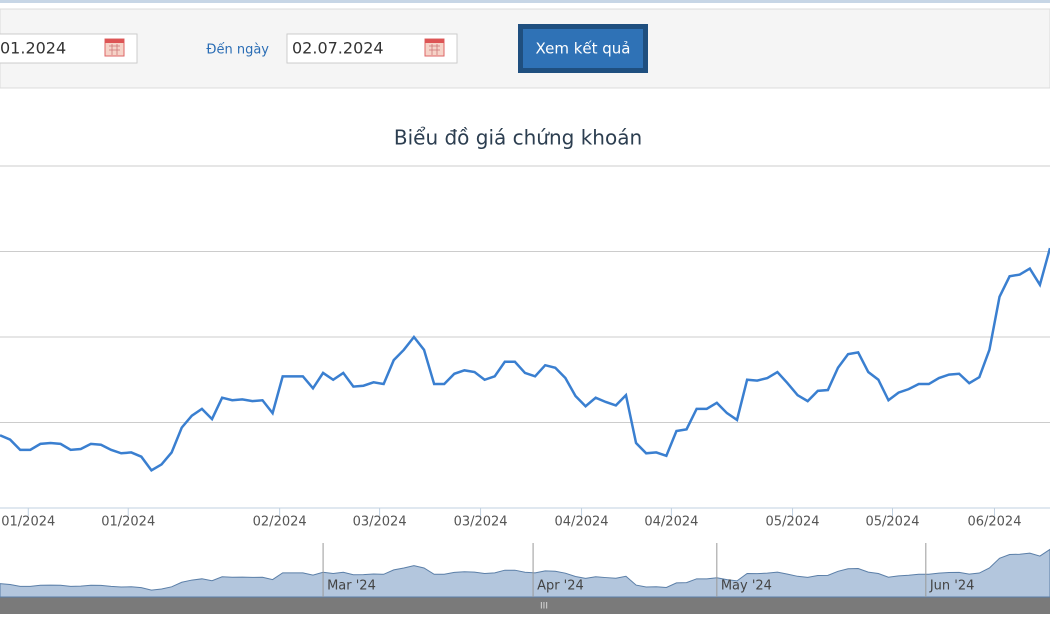  What do you see at coordinates (560, 586) in the screenshot?
I see `navigator-label: Apr '24` at bounding box center [560, 586].